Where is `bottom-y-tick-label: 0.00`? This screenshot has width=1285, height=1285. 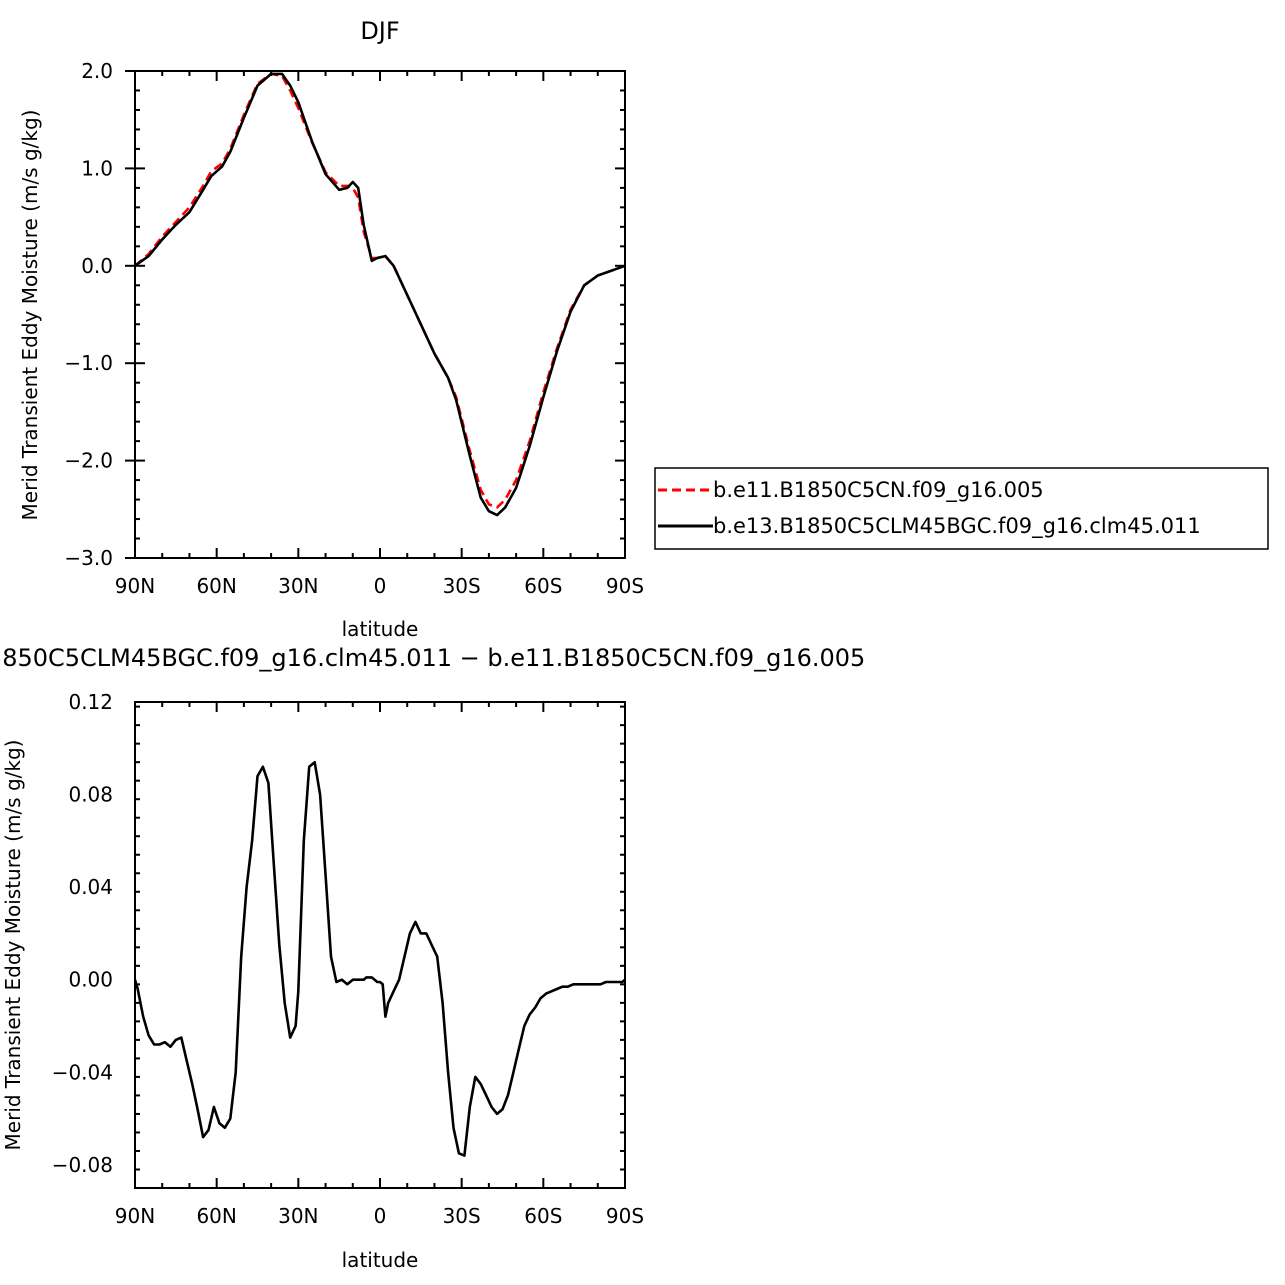
bottom-y-tick-label: 0.00 is located at coordinates (90, 980).